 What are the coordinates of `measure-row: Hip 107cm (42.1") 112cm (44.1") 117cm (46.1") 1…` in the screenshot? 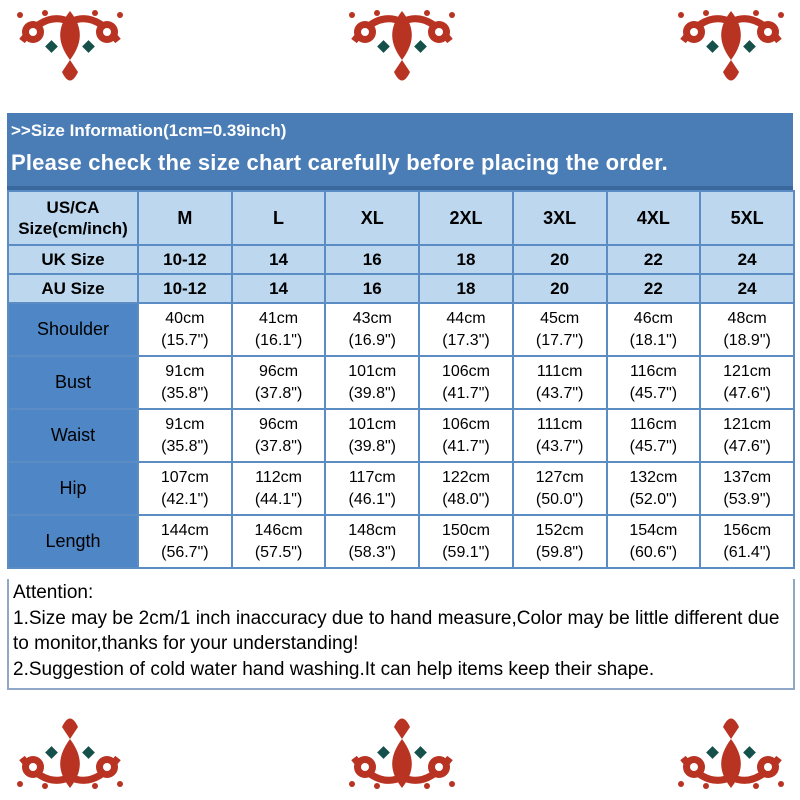 It's located at (401, 488).